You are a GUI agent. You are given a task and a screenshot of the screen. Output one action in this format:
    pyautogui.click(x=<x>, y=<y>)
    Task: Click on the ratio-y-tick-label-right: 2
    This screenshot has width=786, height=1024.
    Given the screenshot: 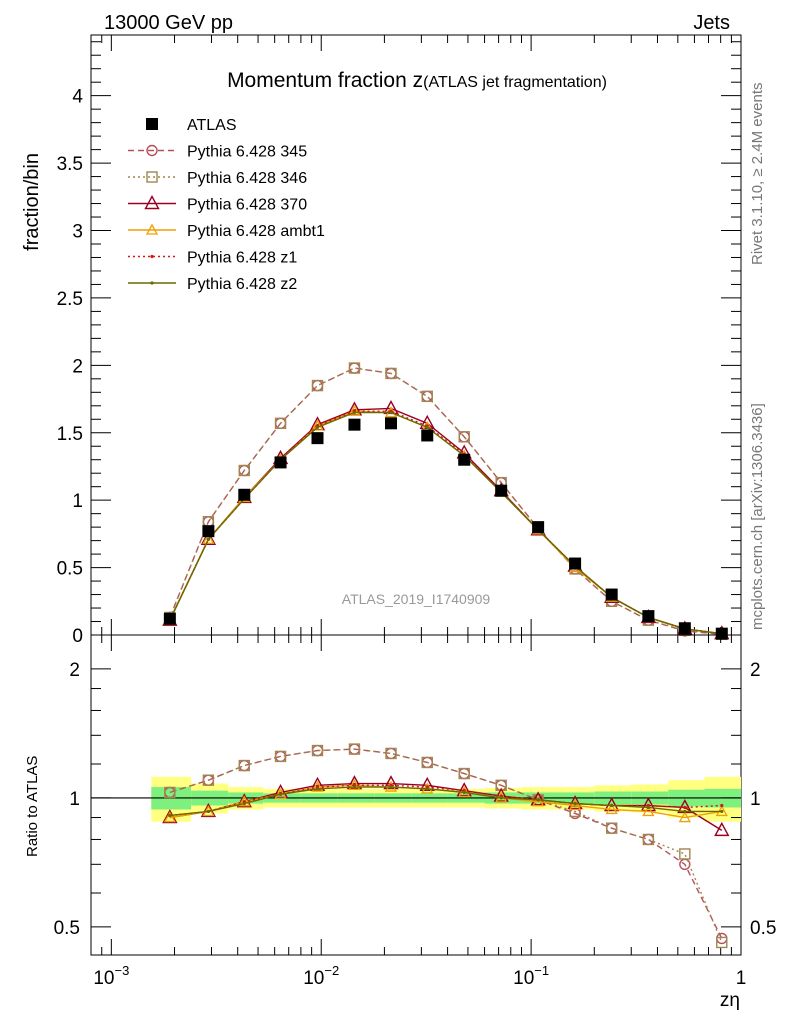 What is the action you would take?
    pyautogui.click(x=755, y=670)
    